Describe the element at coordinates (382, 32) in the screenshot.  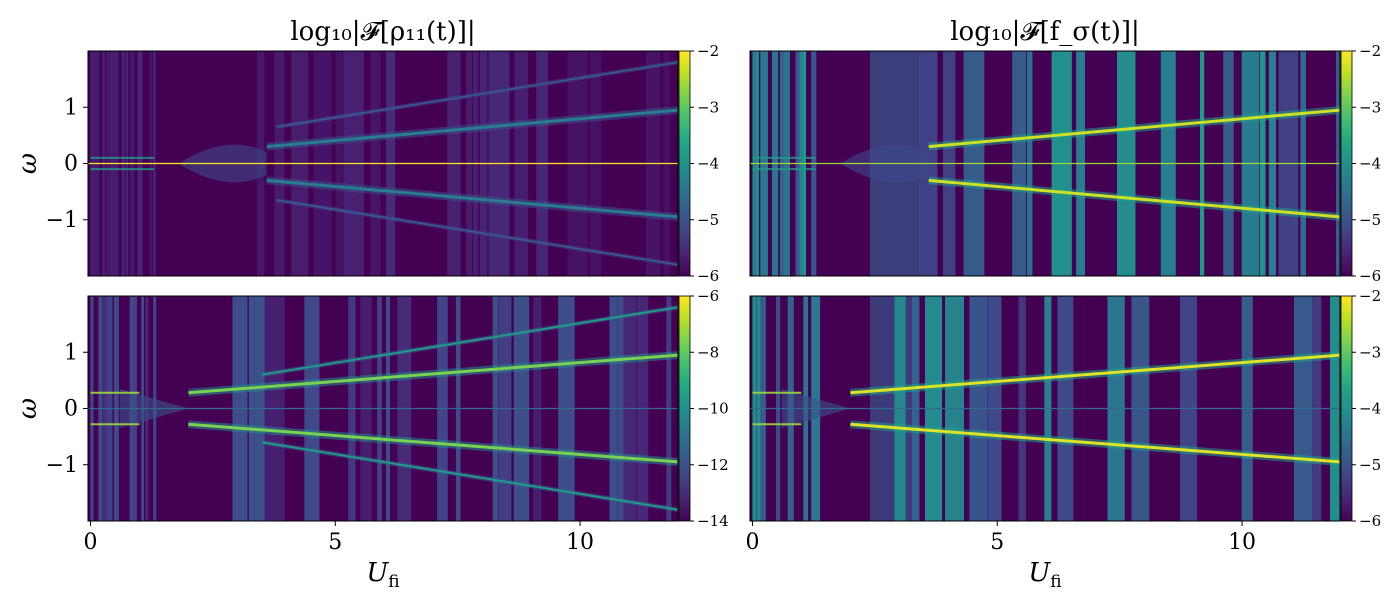
I see `panel-title: log₁₀|𝓕[ρ₁₁(t)]|` at that location.